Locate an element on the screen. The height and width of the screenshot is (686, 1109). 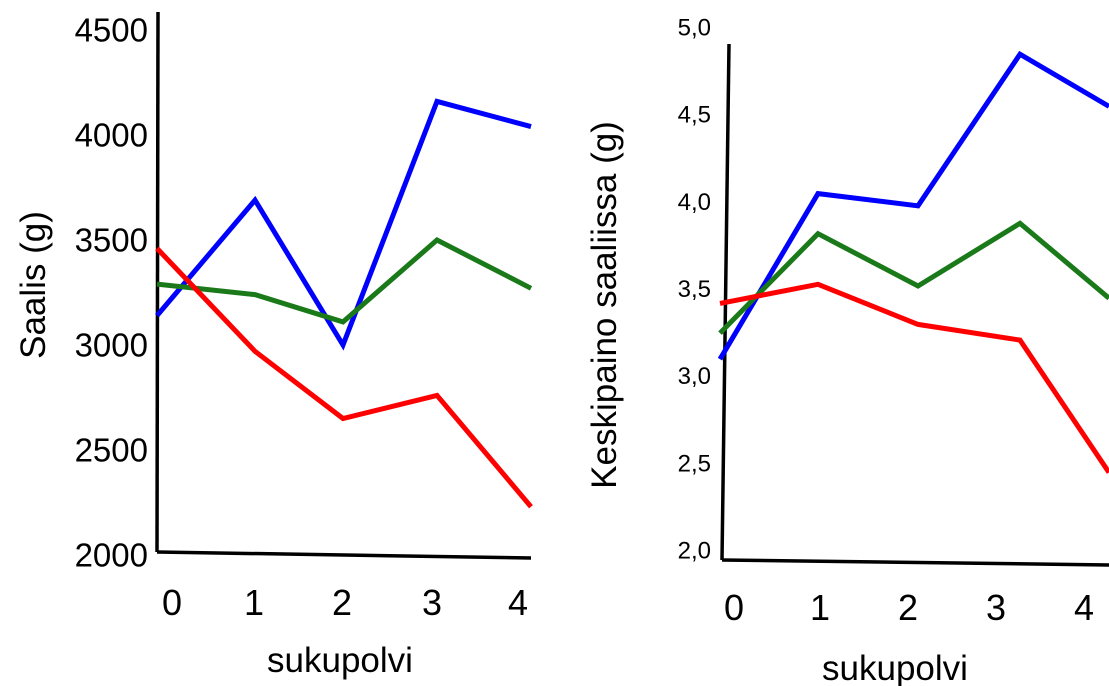
chart-avg-weight-x-tick-label: 2 is located at coordinates (908, 607).